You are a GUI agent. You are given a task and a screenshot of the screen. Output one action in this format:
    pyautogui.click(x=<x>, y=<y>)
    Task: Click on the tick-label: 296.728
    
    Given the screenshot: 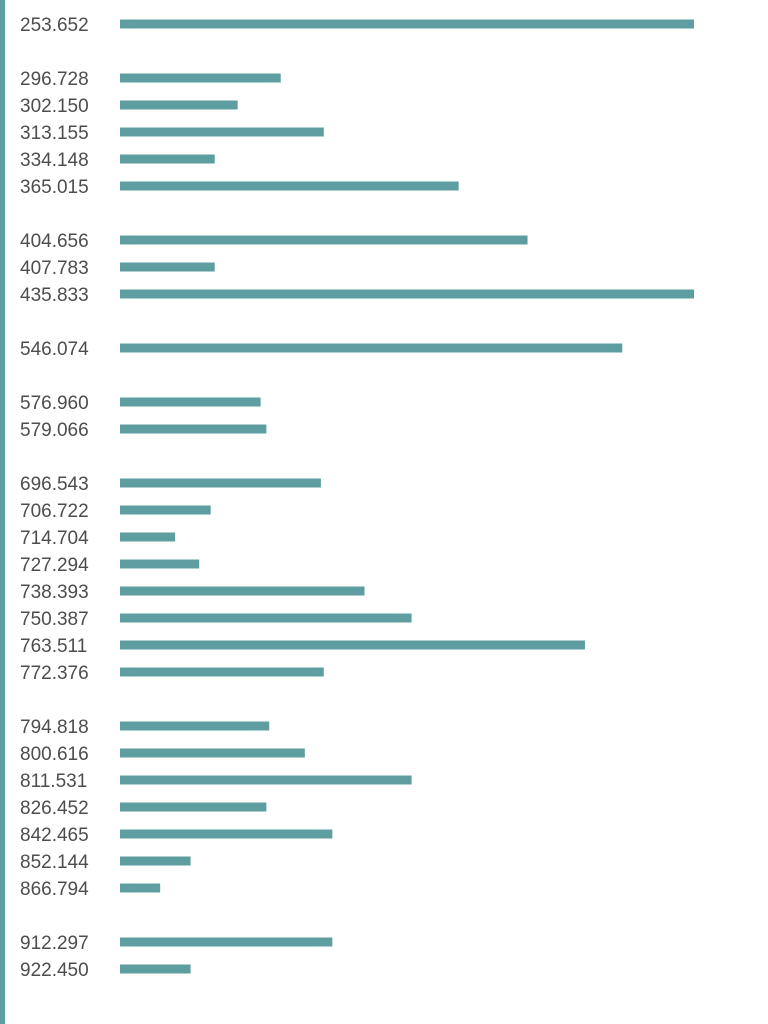 What is the action you would take?
    pyautogui.click(x=54, y=79)
    